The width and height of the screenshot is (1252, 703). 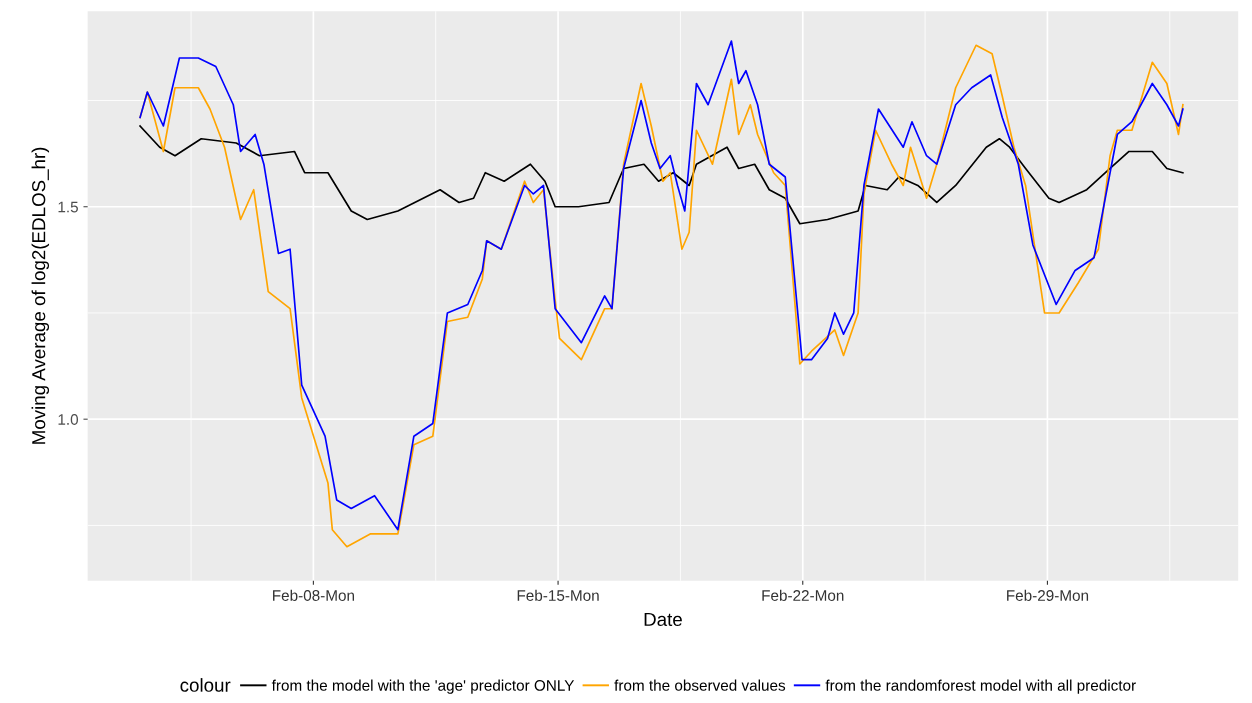 What do you see at coordinates (68, 419) in the screenshot?
I see `y-tick-label: 1.0` at bounding box center [68, 419].